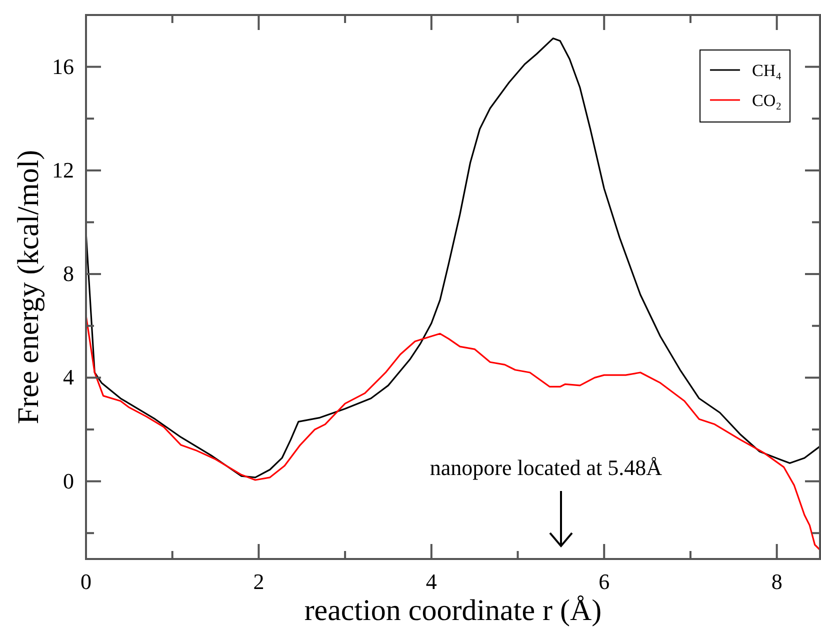  What do you see at coordinates (767, 100) in the screenshot?
I see `legend-label: CO₂` at bounding box center [767, 100].